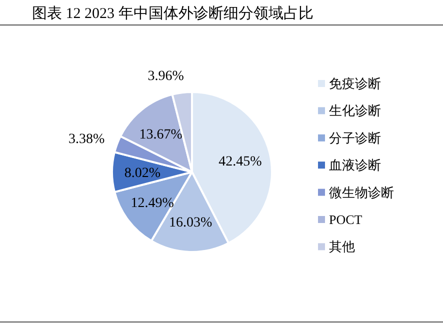 The image size is (443, 328). What do you see at coordinates (355, 83) in the screenshot?
I see `legend-label: 免疫诊断` at bounding box center [355, 83].